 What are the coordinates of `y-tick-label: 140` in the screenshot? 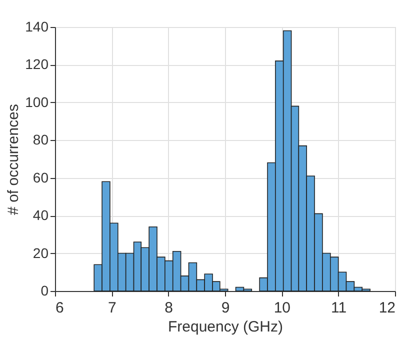 It's located at (37, 26).